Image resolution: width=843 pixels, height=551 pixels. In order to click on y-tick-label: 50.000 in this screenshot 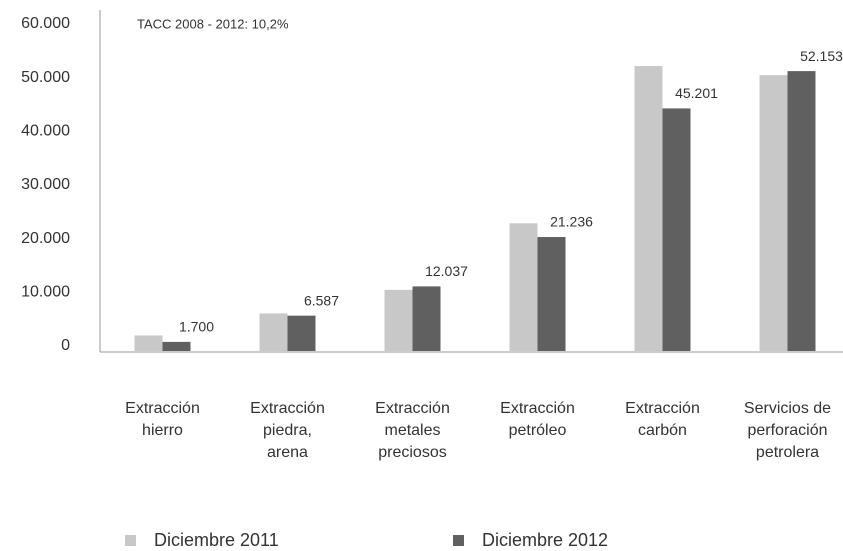, I will do `click(45, 77)`.